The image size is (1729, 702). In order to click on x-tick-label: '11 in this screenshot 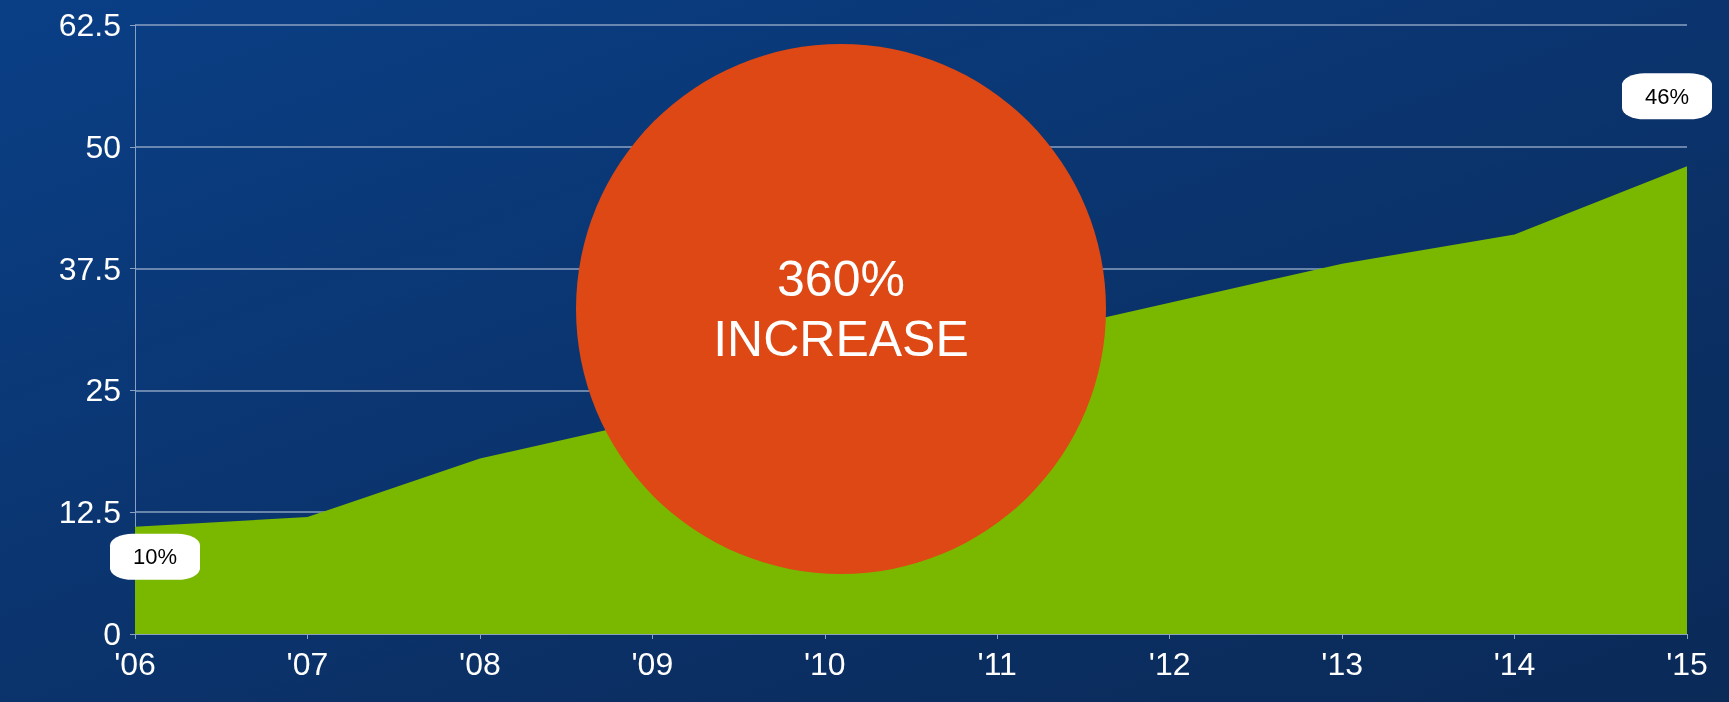, I will do `click(997, 664)`.